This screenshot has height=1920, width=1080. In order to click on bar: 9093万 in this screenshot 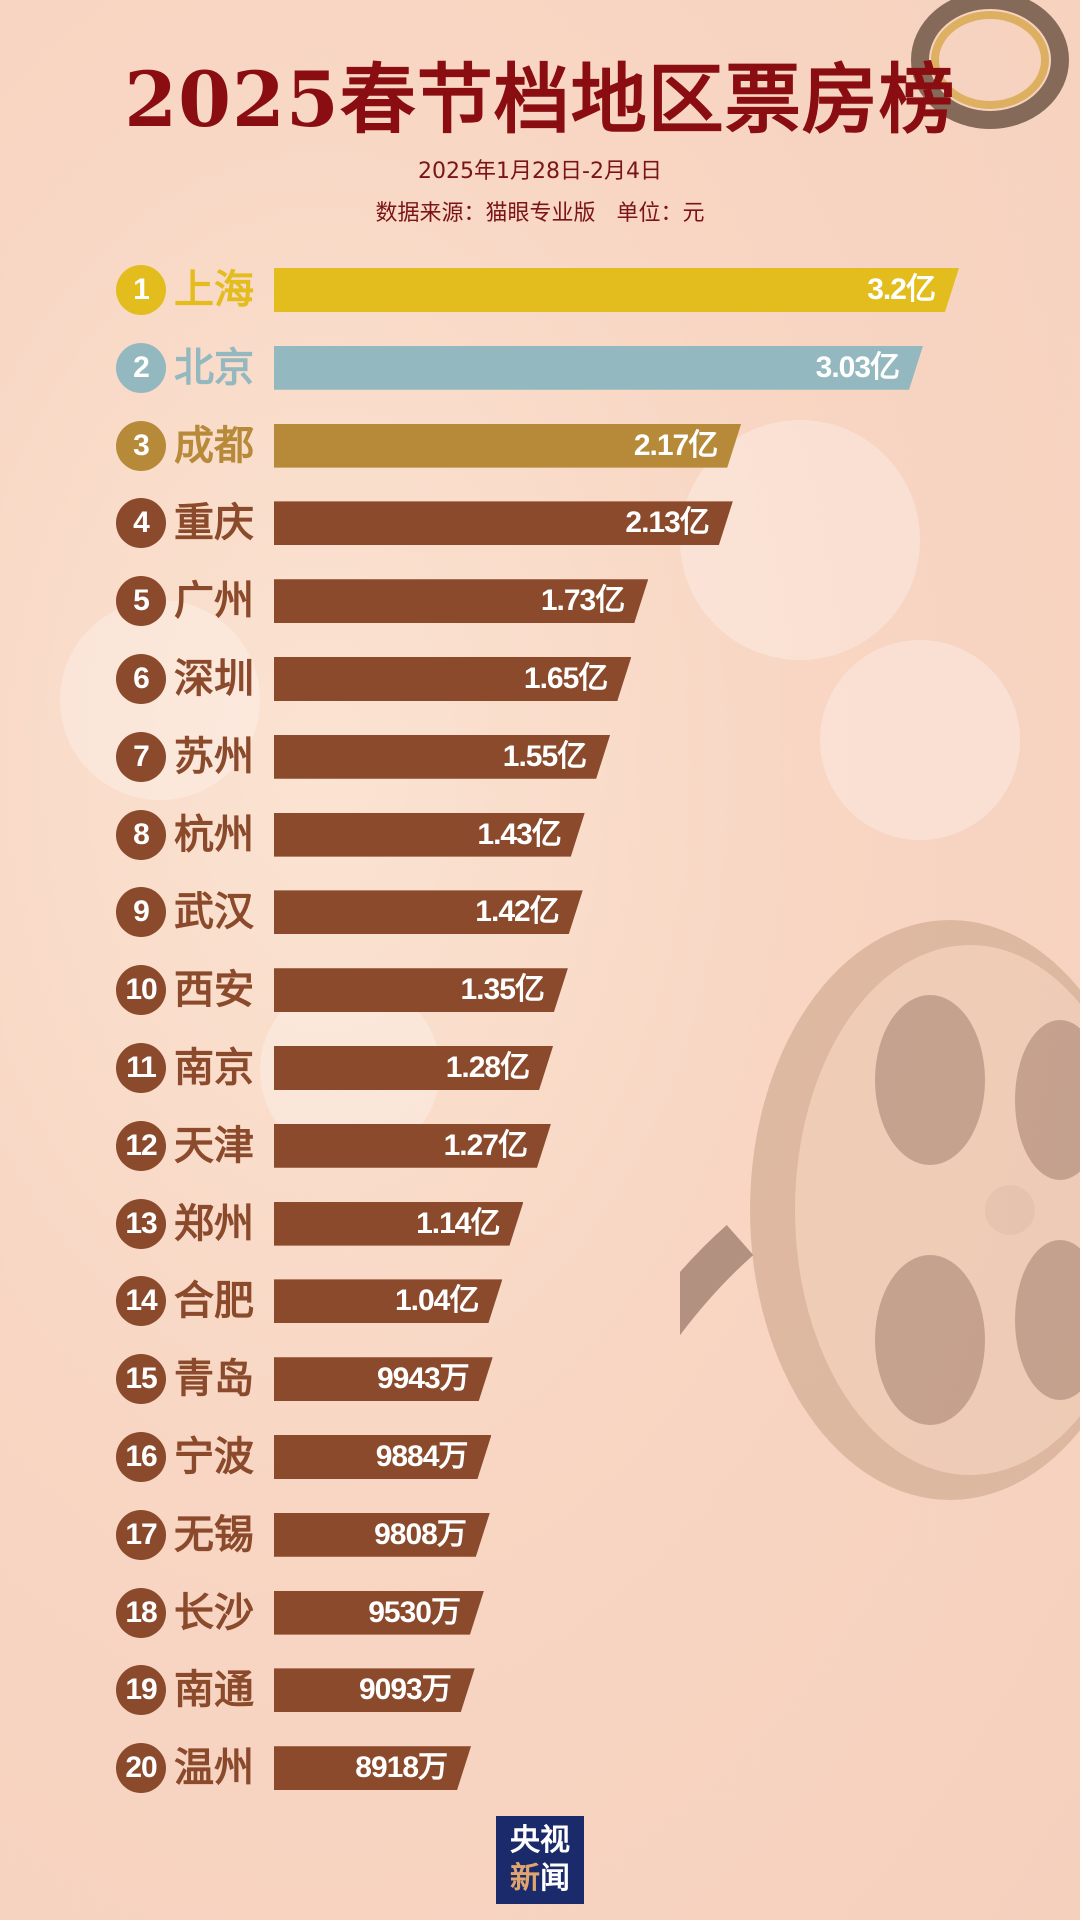, I will do `click(374, 1690)`.